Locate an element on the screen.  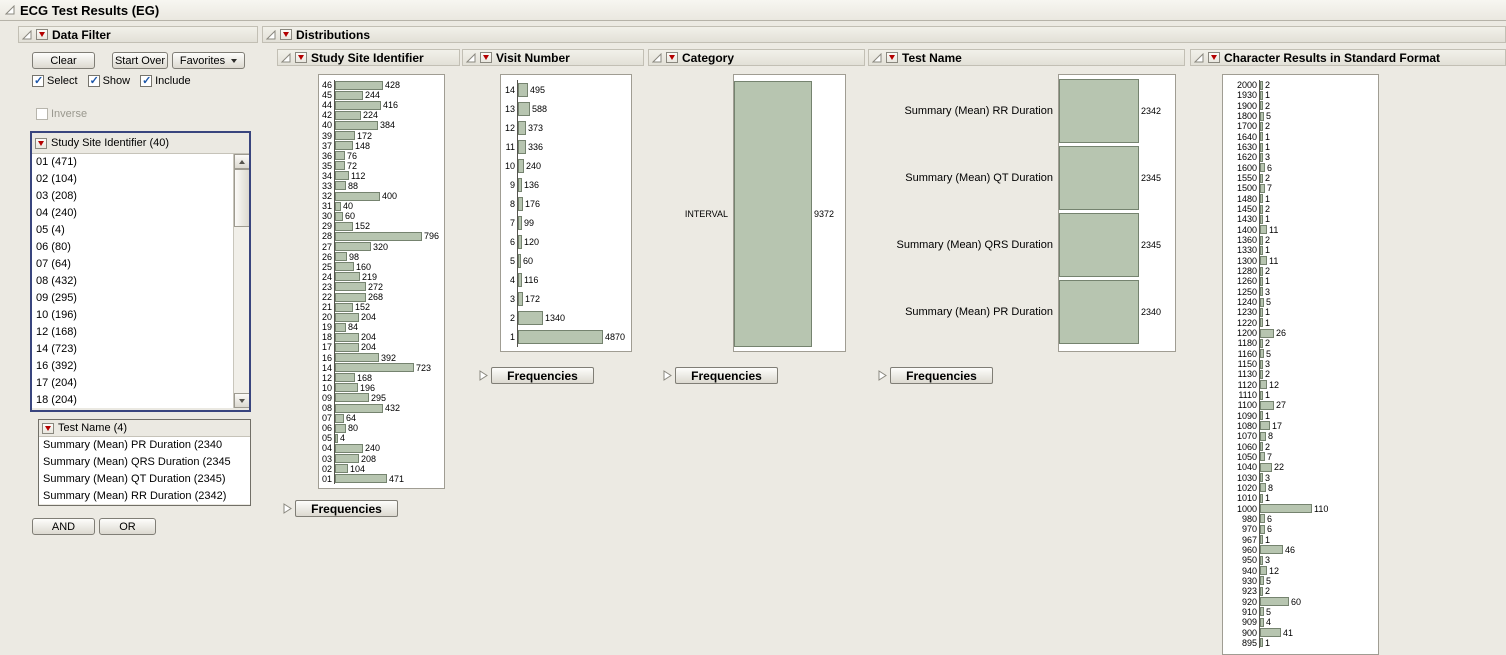
list-item: 16 (392) is located at coordinates (56, 366).